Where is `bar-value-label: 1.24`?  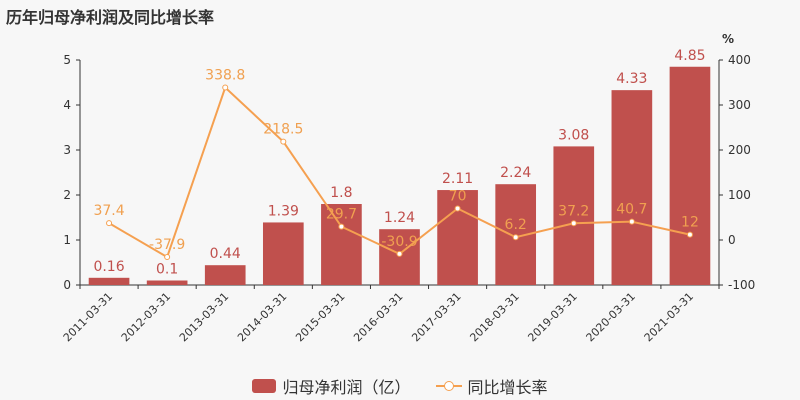 bar-value-label: 1.24 is located at coordinates (399, 218).